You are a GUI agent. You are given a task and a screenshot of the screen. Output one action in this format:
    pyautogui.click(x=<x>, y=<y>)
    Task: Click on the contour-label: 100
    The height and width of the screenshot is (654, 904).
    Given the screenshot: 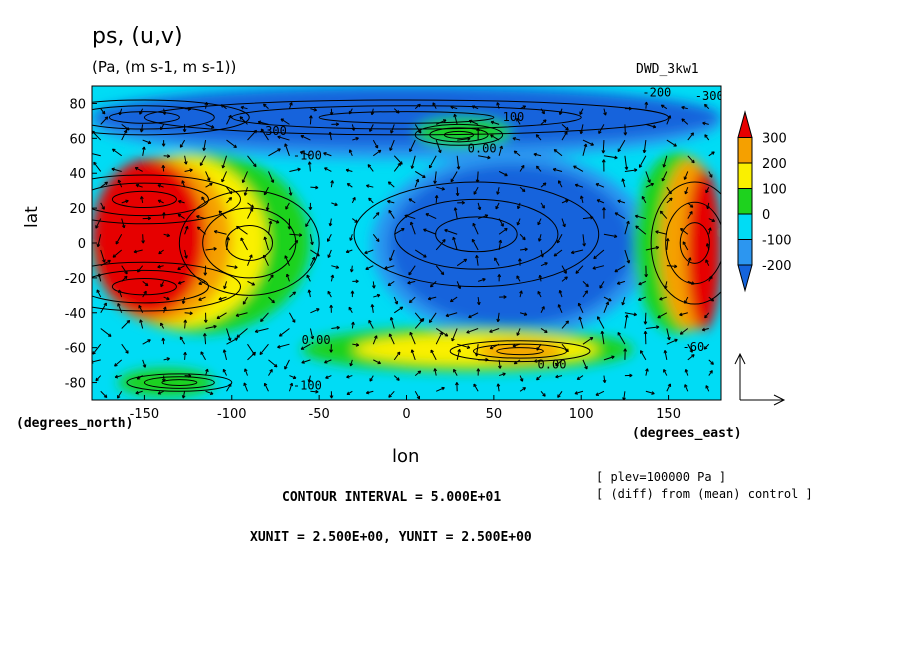 What is the action you would take?
    pyautogui.click(x=514, y=117)
    